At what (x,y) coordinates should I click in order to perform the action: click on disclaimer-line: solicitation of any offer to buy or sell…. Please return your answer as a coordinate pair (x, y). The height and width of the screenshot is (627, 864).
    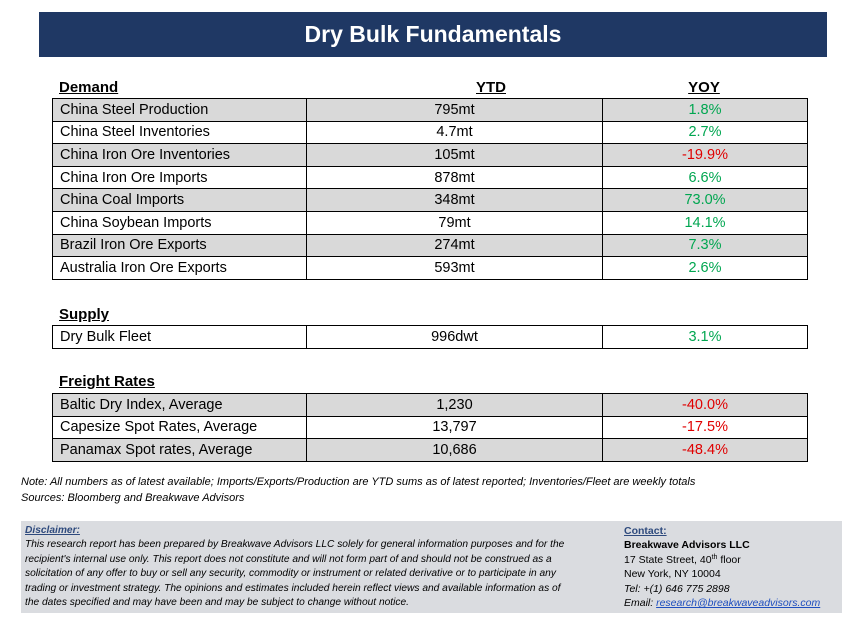
    Looking at the image, I should click on (290, 574).